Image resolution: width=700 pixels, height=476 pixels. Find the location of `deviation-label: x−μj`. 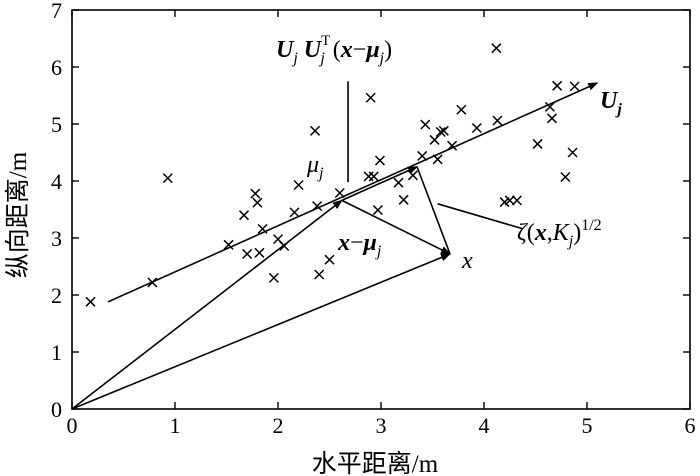

deviation-label: x−μj is located at coordinates (359, 245).